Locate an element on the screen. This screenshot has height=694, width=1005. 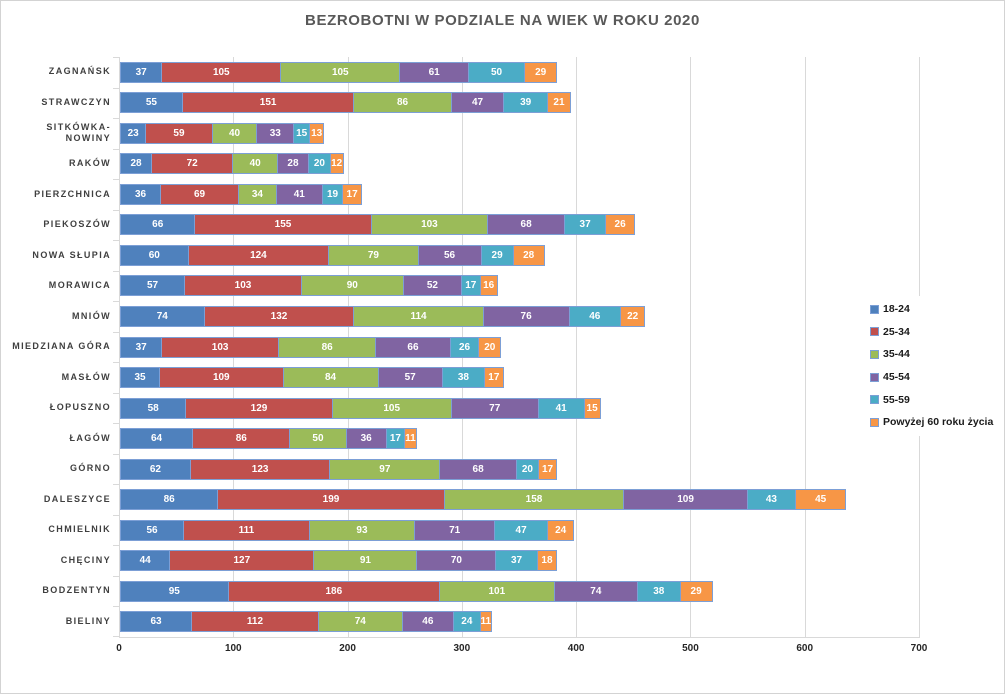
legend-item: 25-34 is located at coordinates (931, 332).